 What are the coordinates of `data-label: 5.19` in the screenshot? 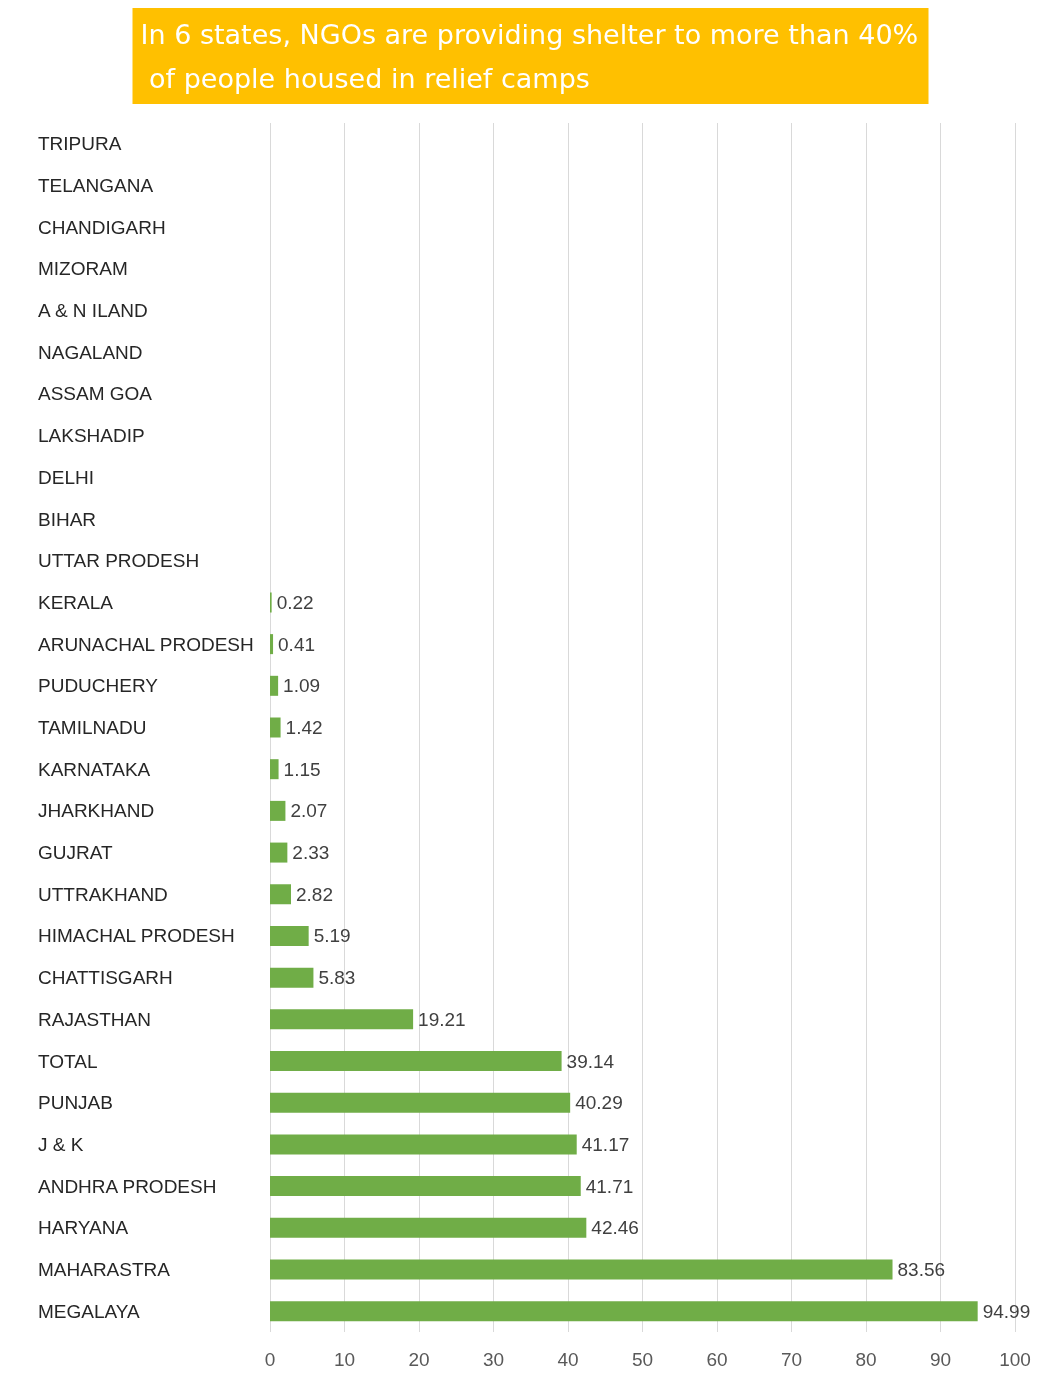 It's located at (332, 936).